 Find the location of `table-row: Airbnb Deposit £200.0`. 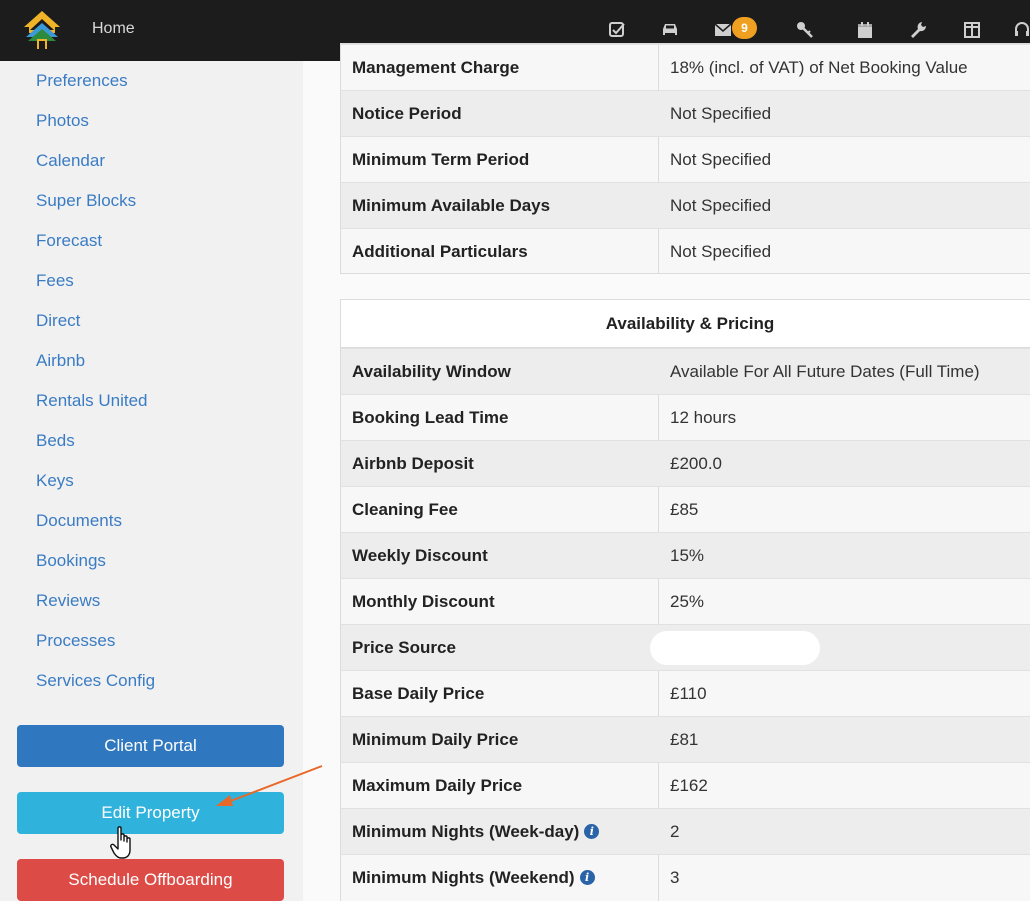

table-row: Airbnb Deposit £200.0 is located at coordinates (685, 463).